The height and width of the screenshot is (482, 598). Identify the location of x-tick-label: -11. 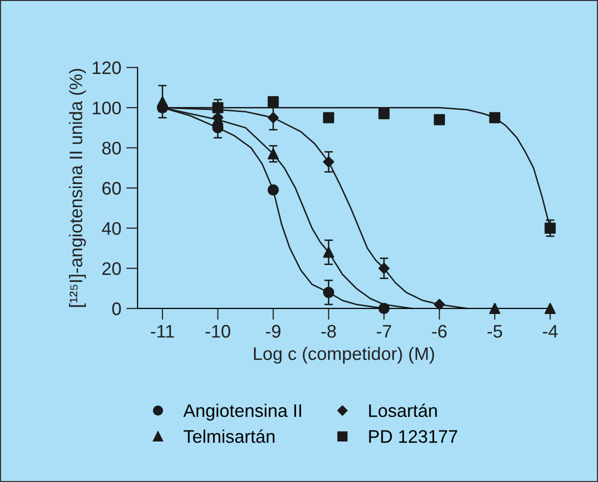
(162, 331).